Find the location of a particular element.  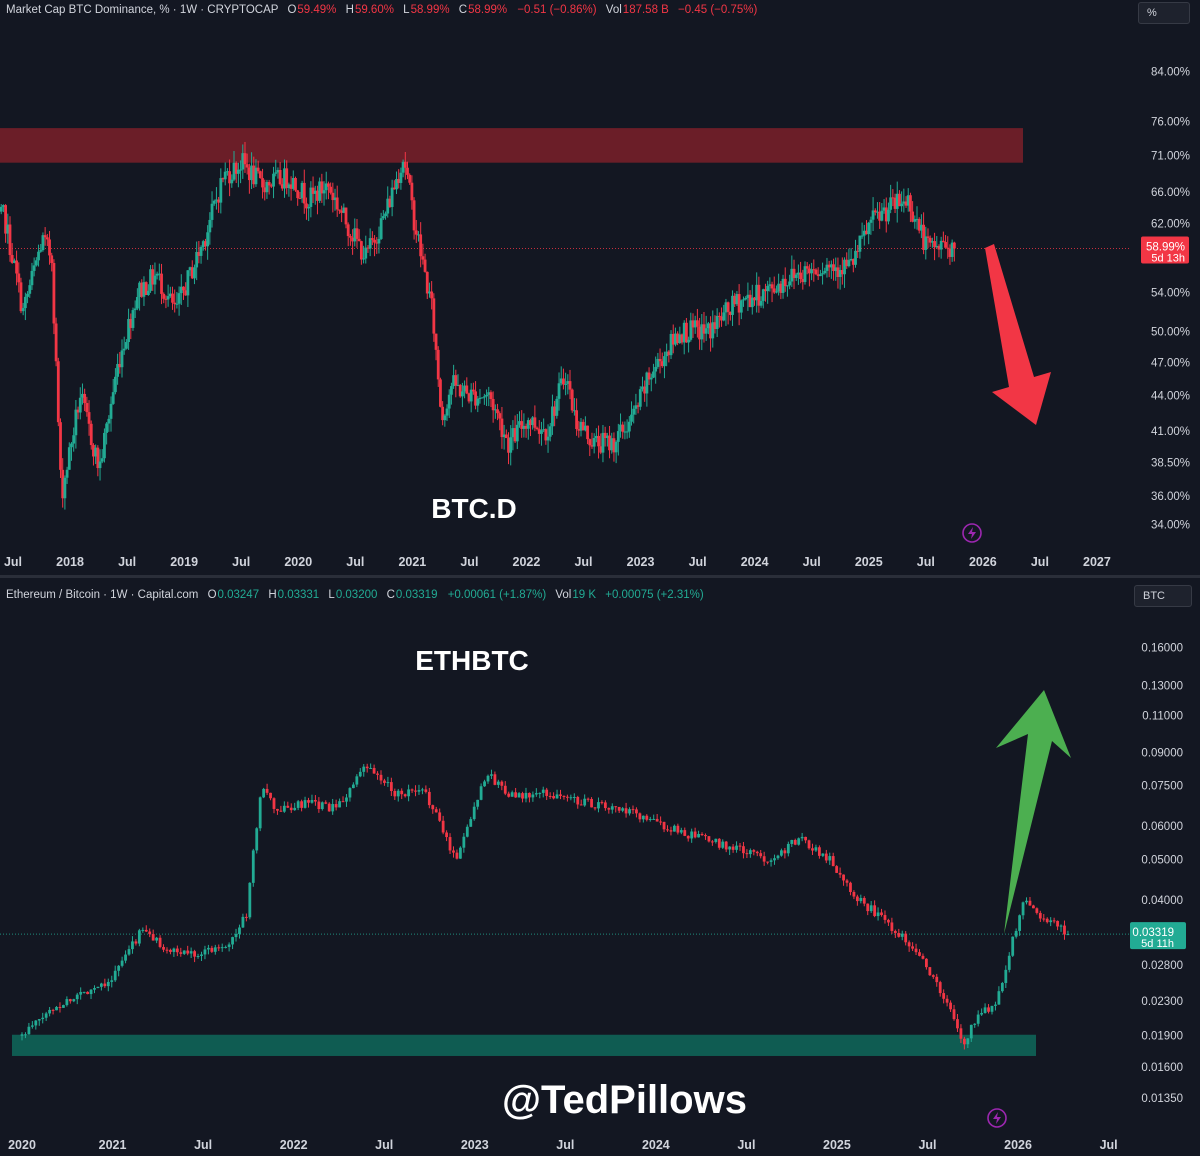

symbol-title: Ethereum / Bitcoin · 1W · Capital.com is located at coordinates (102, 595).